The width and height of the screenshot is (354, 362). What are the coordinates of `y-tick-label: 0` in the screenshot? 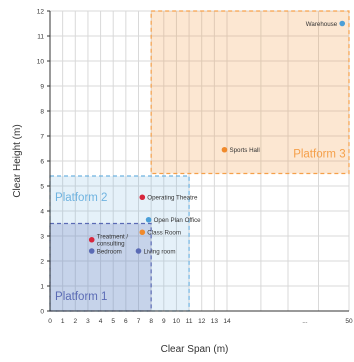 It's located at (42, 312).